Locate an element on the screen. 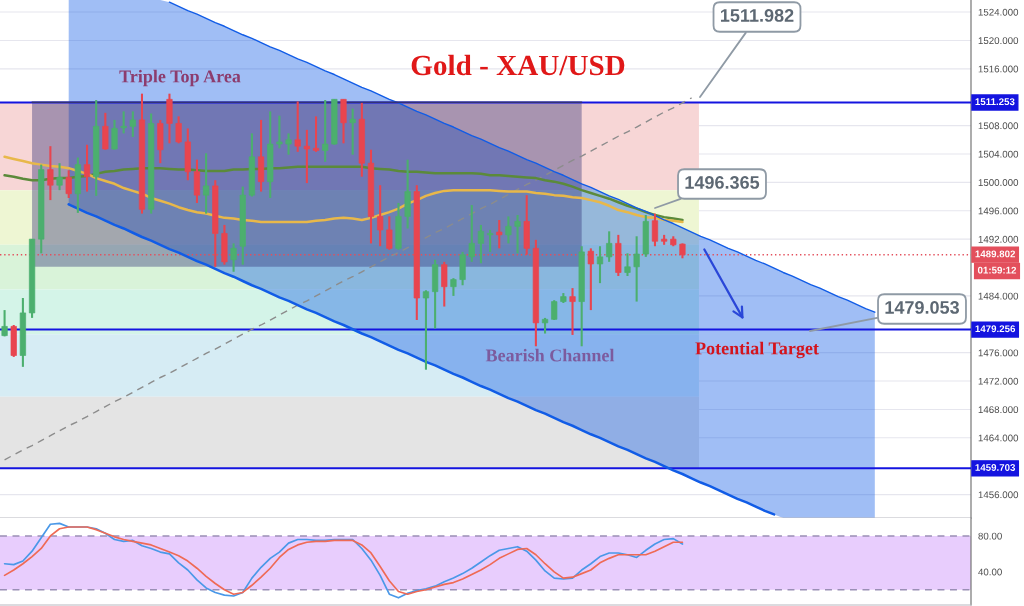 Image resolution: width=1024 pixels, height=606 pixels. ref-line-label: 1489.802 is located at coordinates (995, 254).